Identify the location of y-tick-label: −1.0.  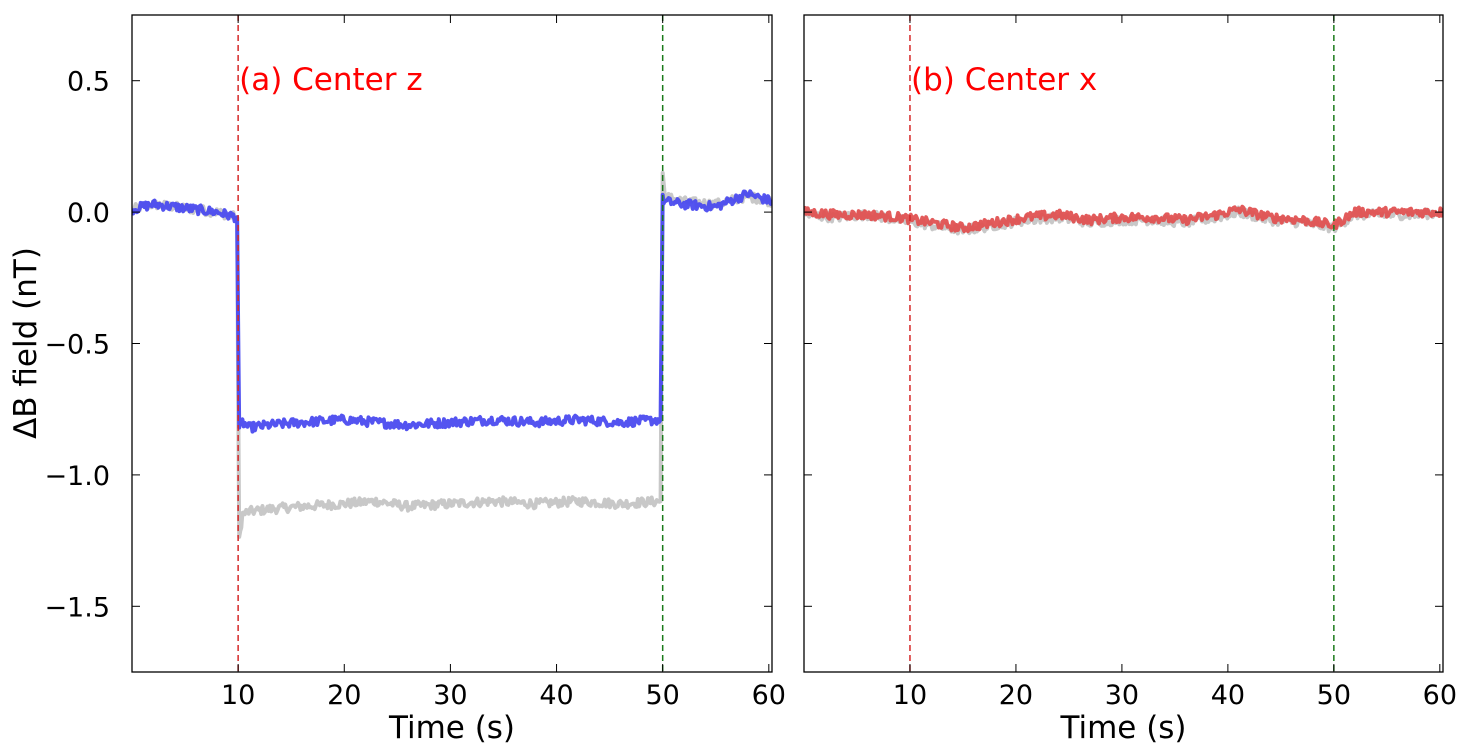
(77, 476).